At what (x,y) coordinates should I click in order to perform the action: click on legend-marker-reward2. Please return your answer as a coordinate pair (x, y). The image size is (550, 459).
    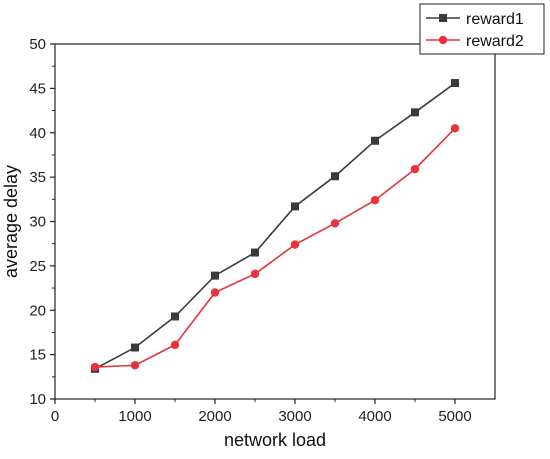
    Looking at the image, I should click on (443, 40).